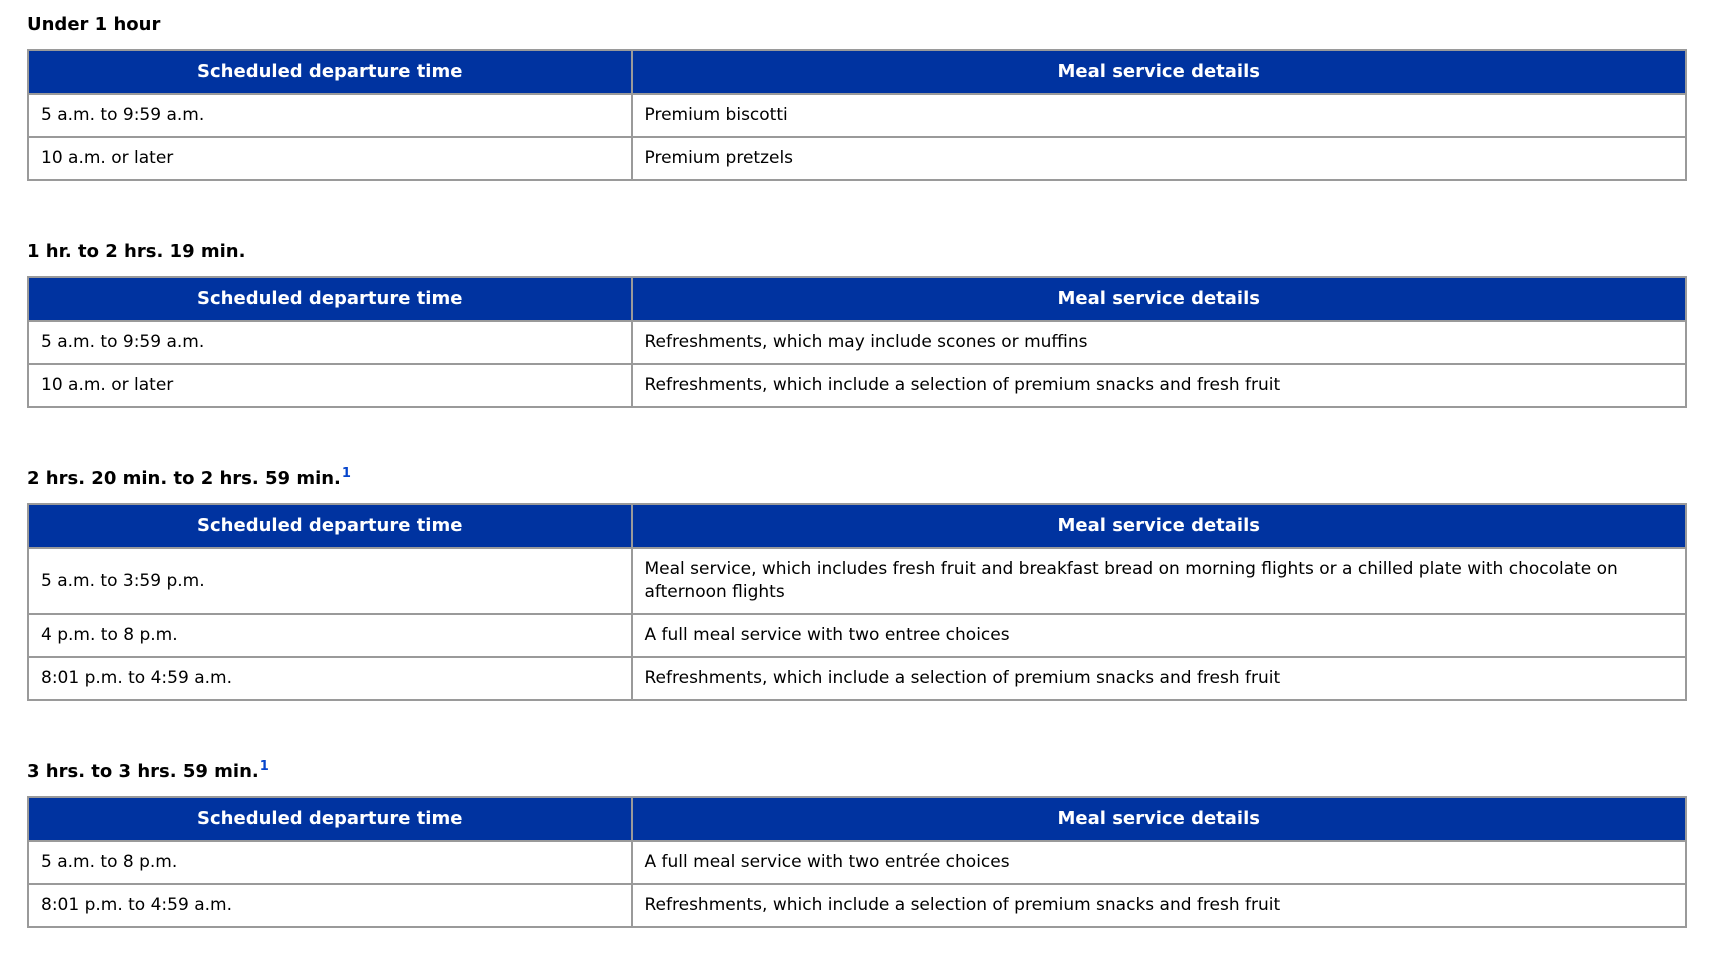 The height and width of the screenshot is (974, 1726). Describe the element at coordinates (1158, 158) in the screenshot. I see `meal-details-cell: Premium pretzels` at that location.